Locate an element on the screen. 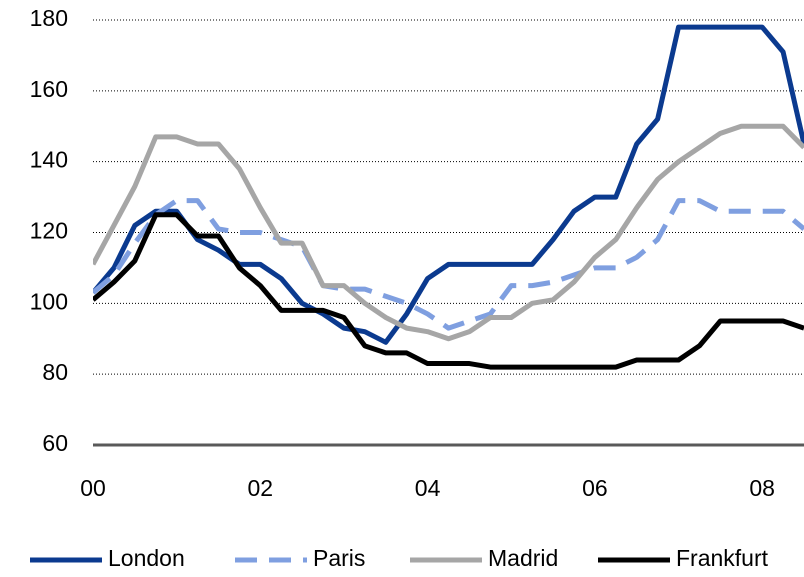 The image size is (804, 577). y-tick-label: 160 is located at coordinates (49, 89).